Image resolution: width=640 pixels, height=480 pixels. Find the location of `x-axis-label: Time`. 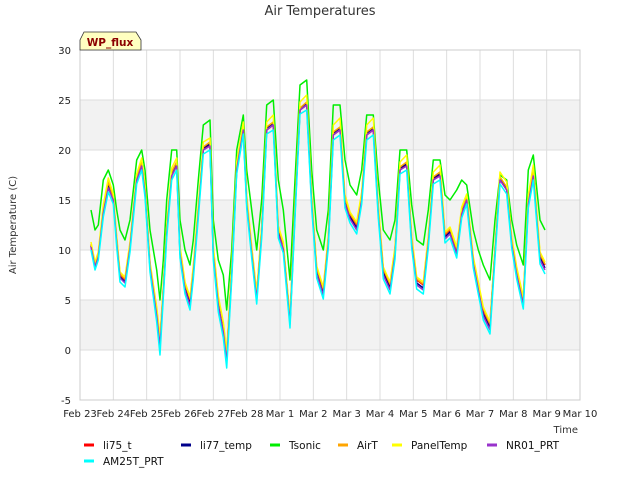

x-axis-label: Time is located at coordinates (565, 430).